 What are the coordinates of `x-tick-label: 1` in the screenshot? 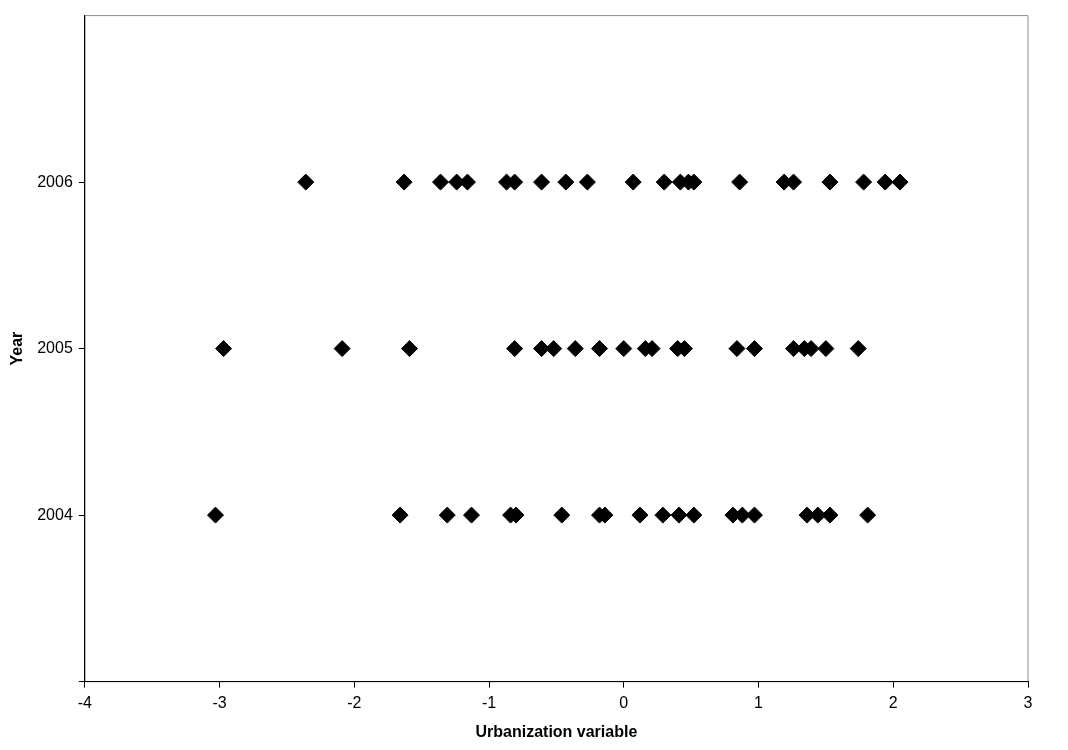 It's located at (759, 702).